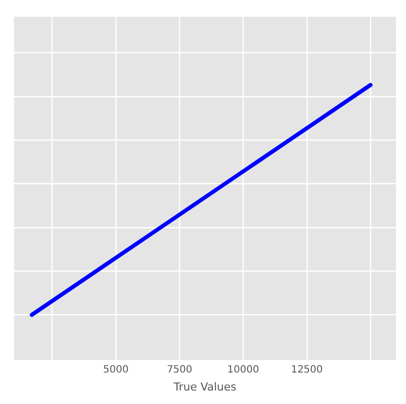 The image size is (406, 404). I want to click on x-axis-title: True Values, so click(204, 387).